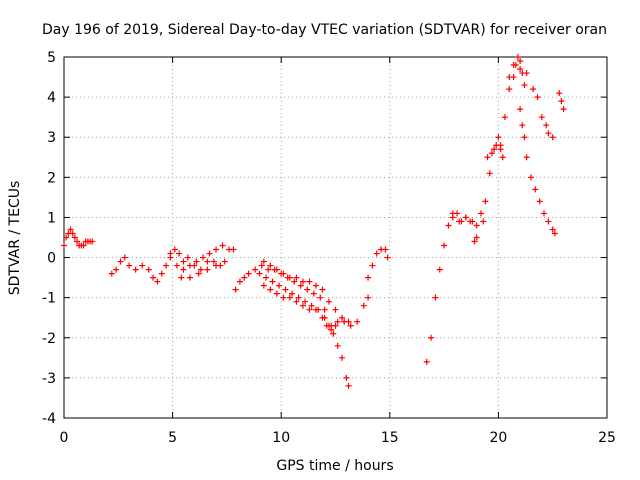 The image size is (640, 480). I want to click on y-tick-label: -2, so click(49, 339).